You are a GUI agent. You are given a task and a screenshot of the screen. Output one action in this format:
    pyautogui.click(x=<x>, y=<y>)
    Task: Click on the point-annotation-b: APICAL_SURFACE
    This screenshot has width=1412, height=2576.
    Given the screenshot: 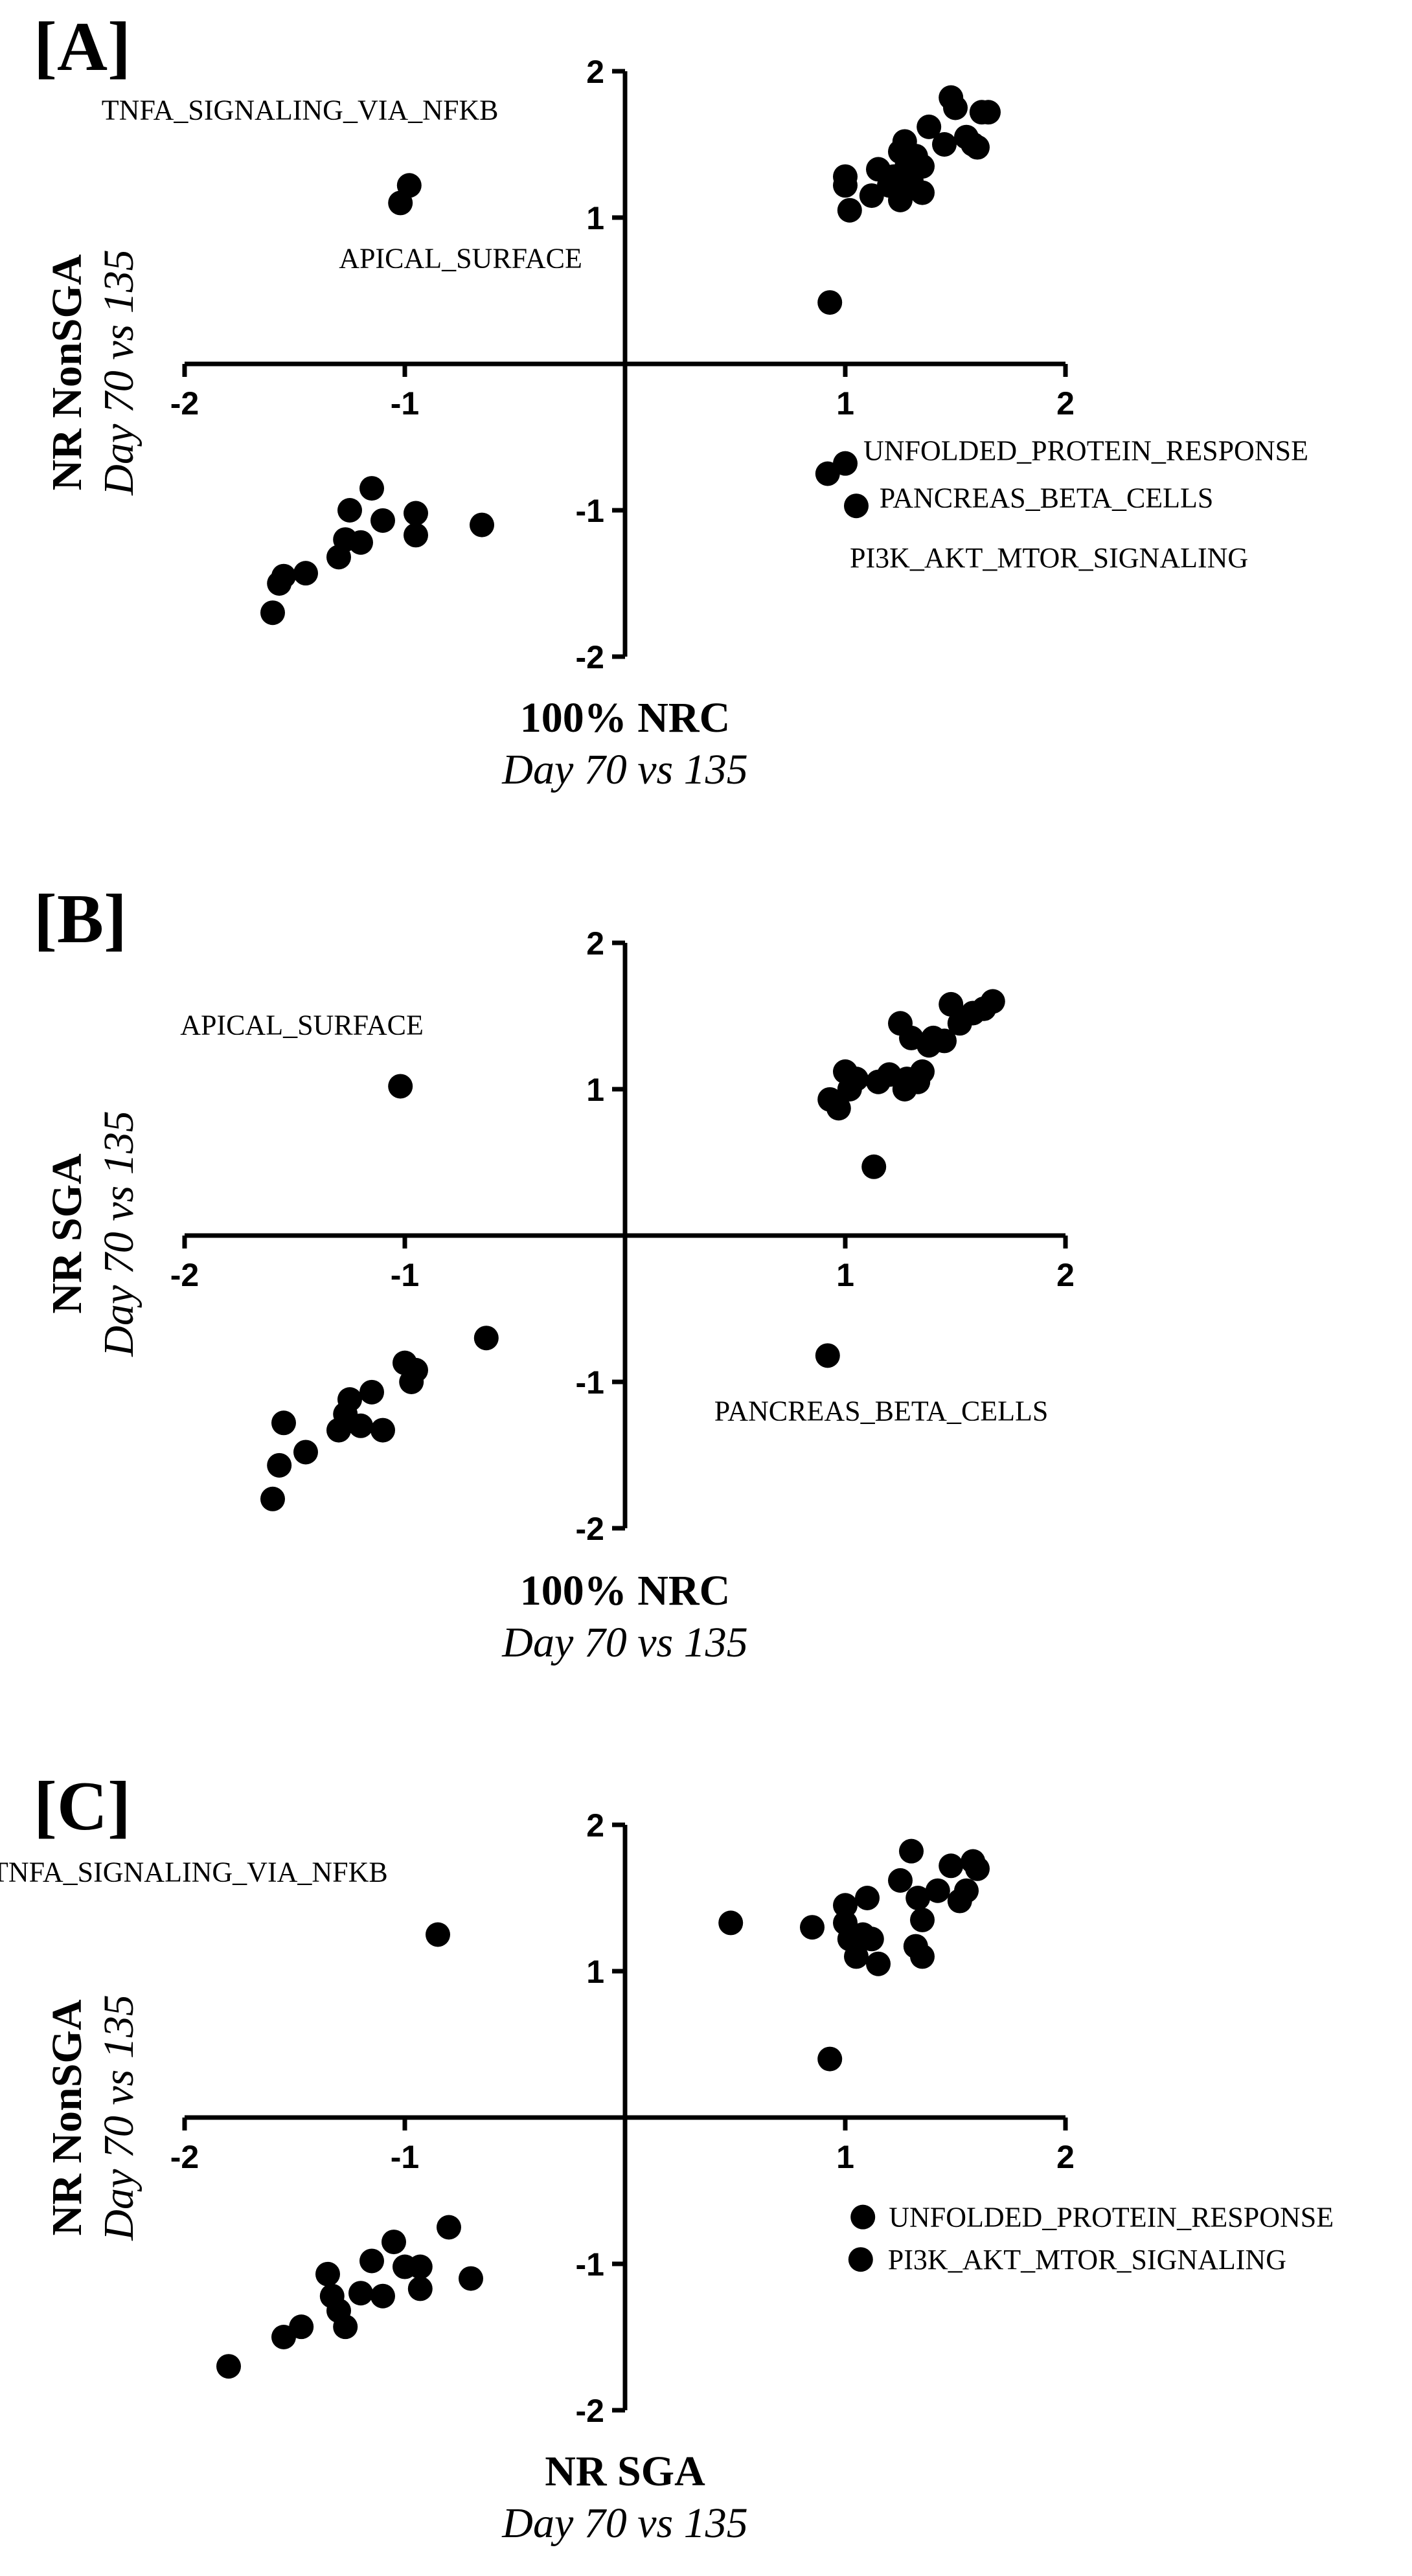 What is the action you would take?
    pyautogui.click(x=302, y=1025)
    